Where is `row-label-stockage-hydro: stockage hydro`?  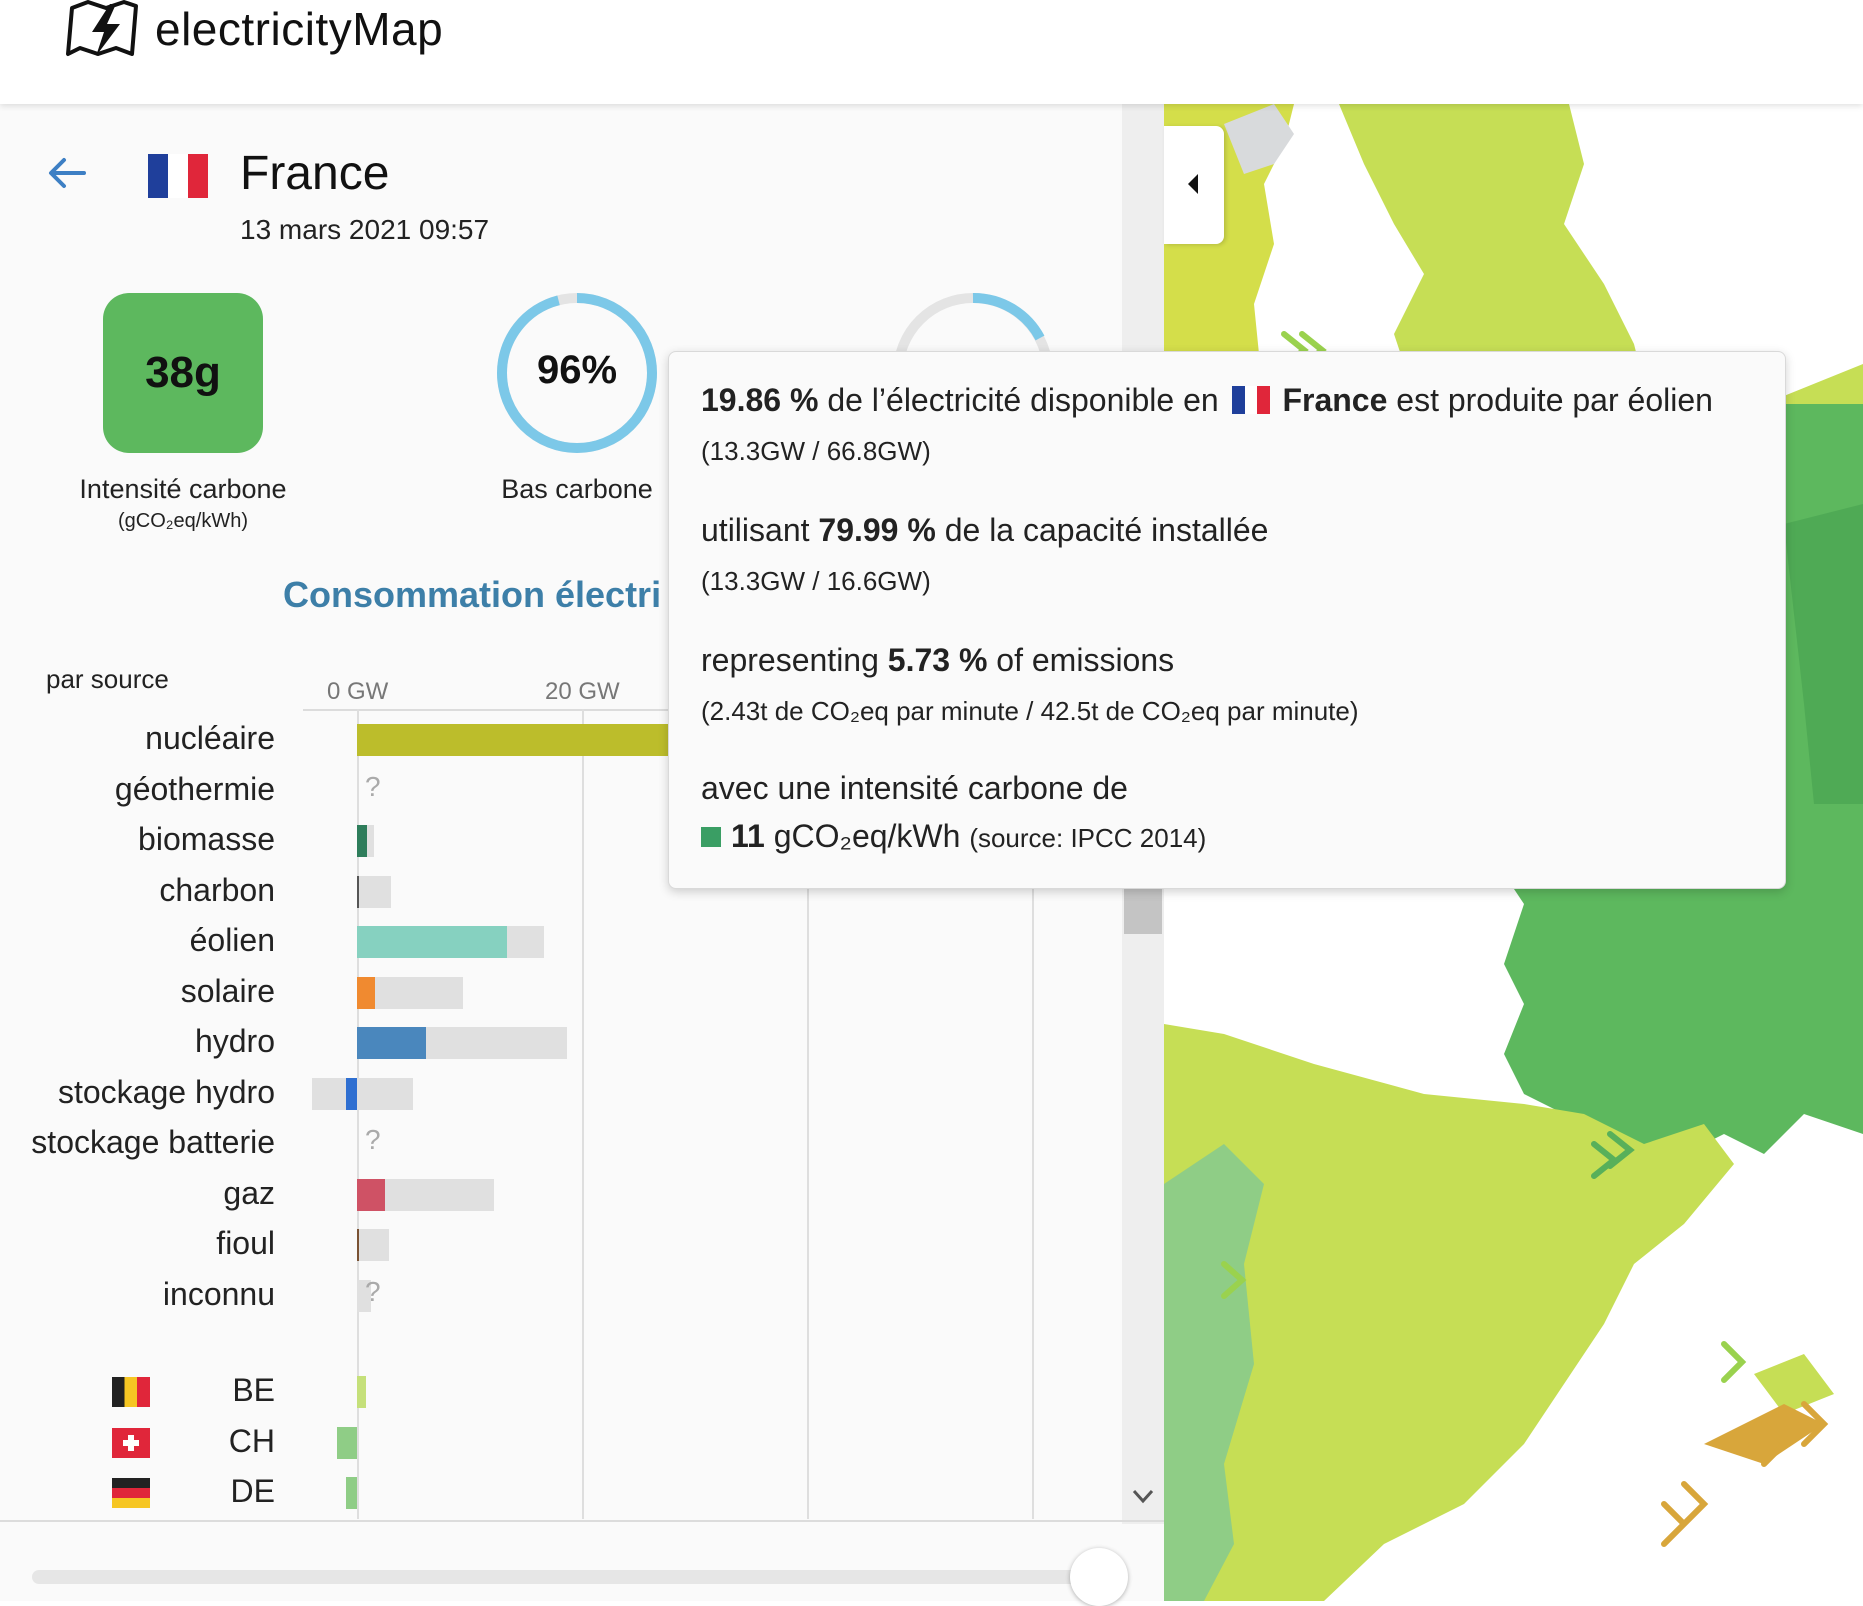
row-label-stockage-hydro: stockage hydro is located at coordinates (166, 1091).